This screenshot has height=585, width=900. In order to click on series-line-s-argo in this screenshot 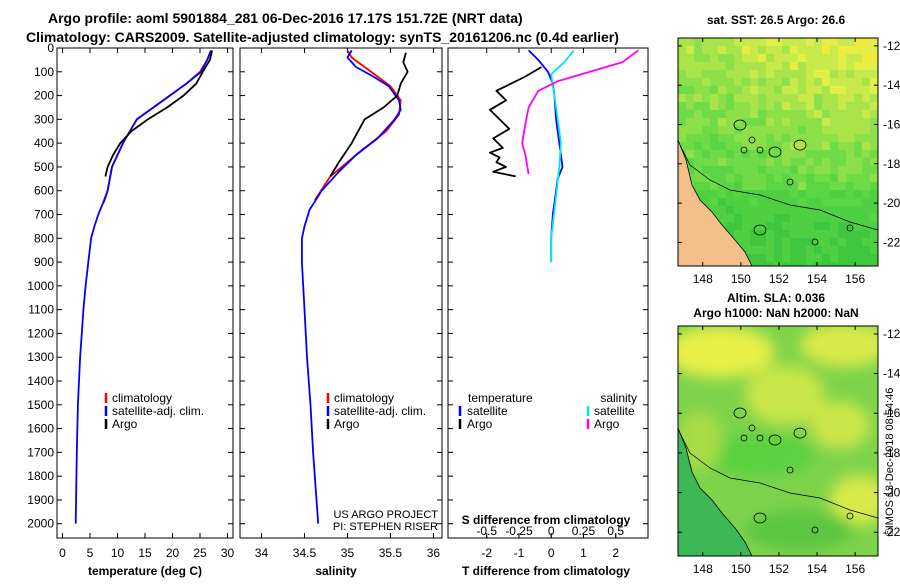, I will do `click(580, 112)`.